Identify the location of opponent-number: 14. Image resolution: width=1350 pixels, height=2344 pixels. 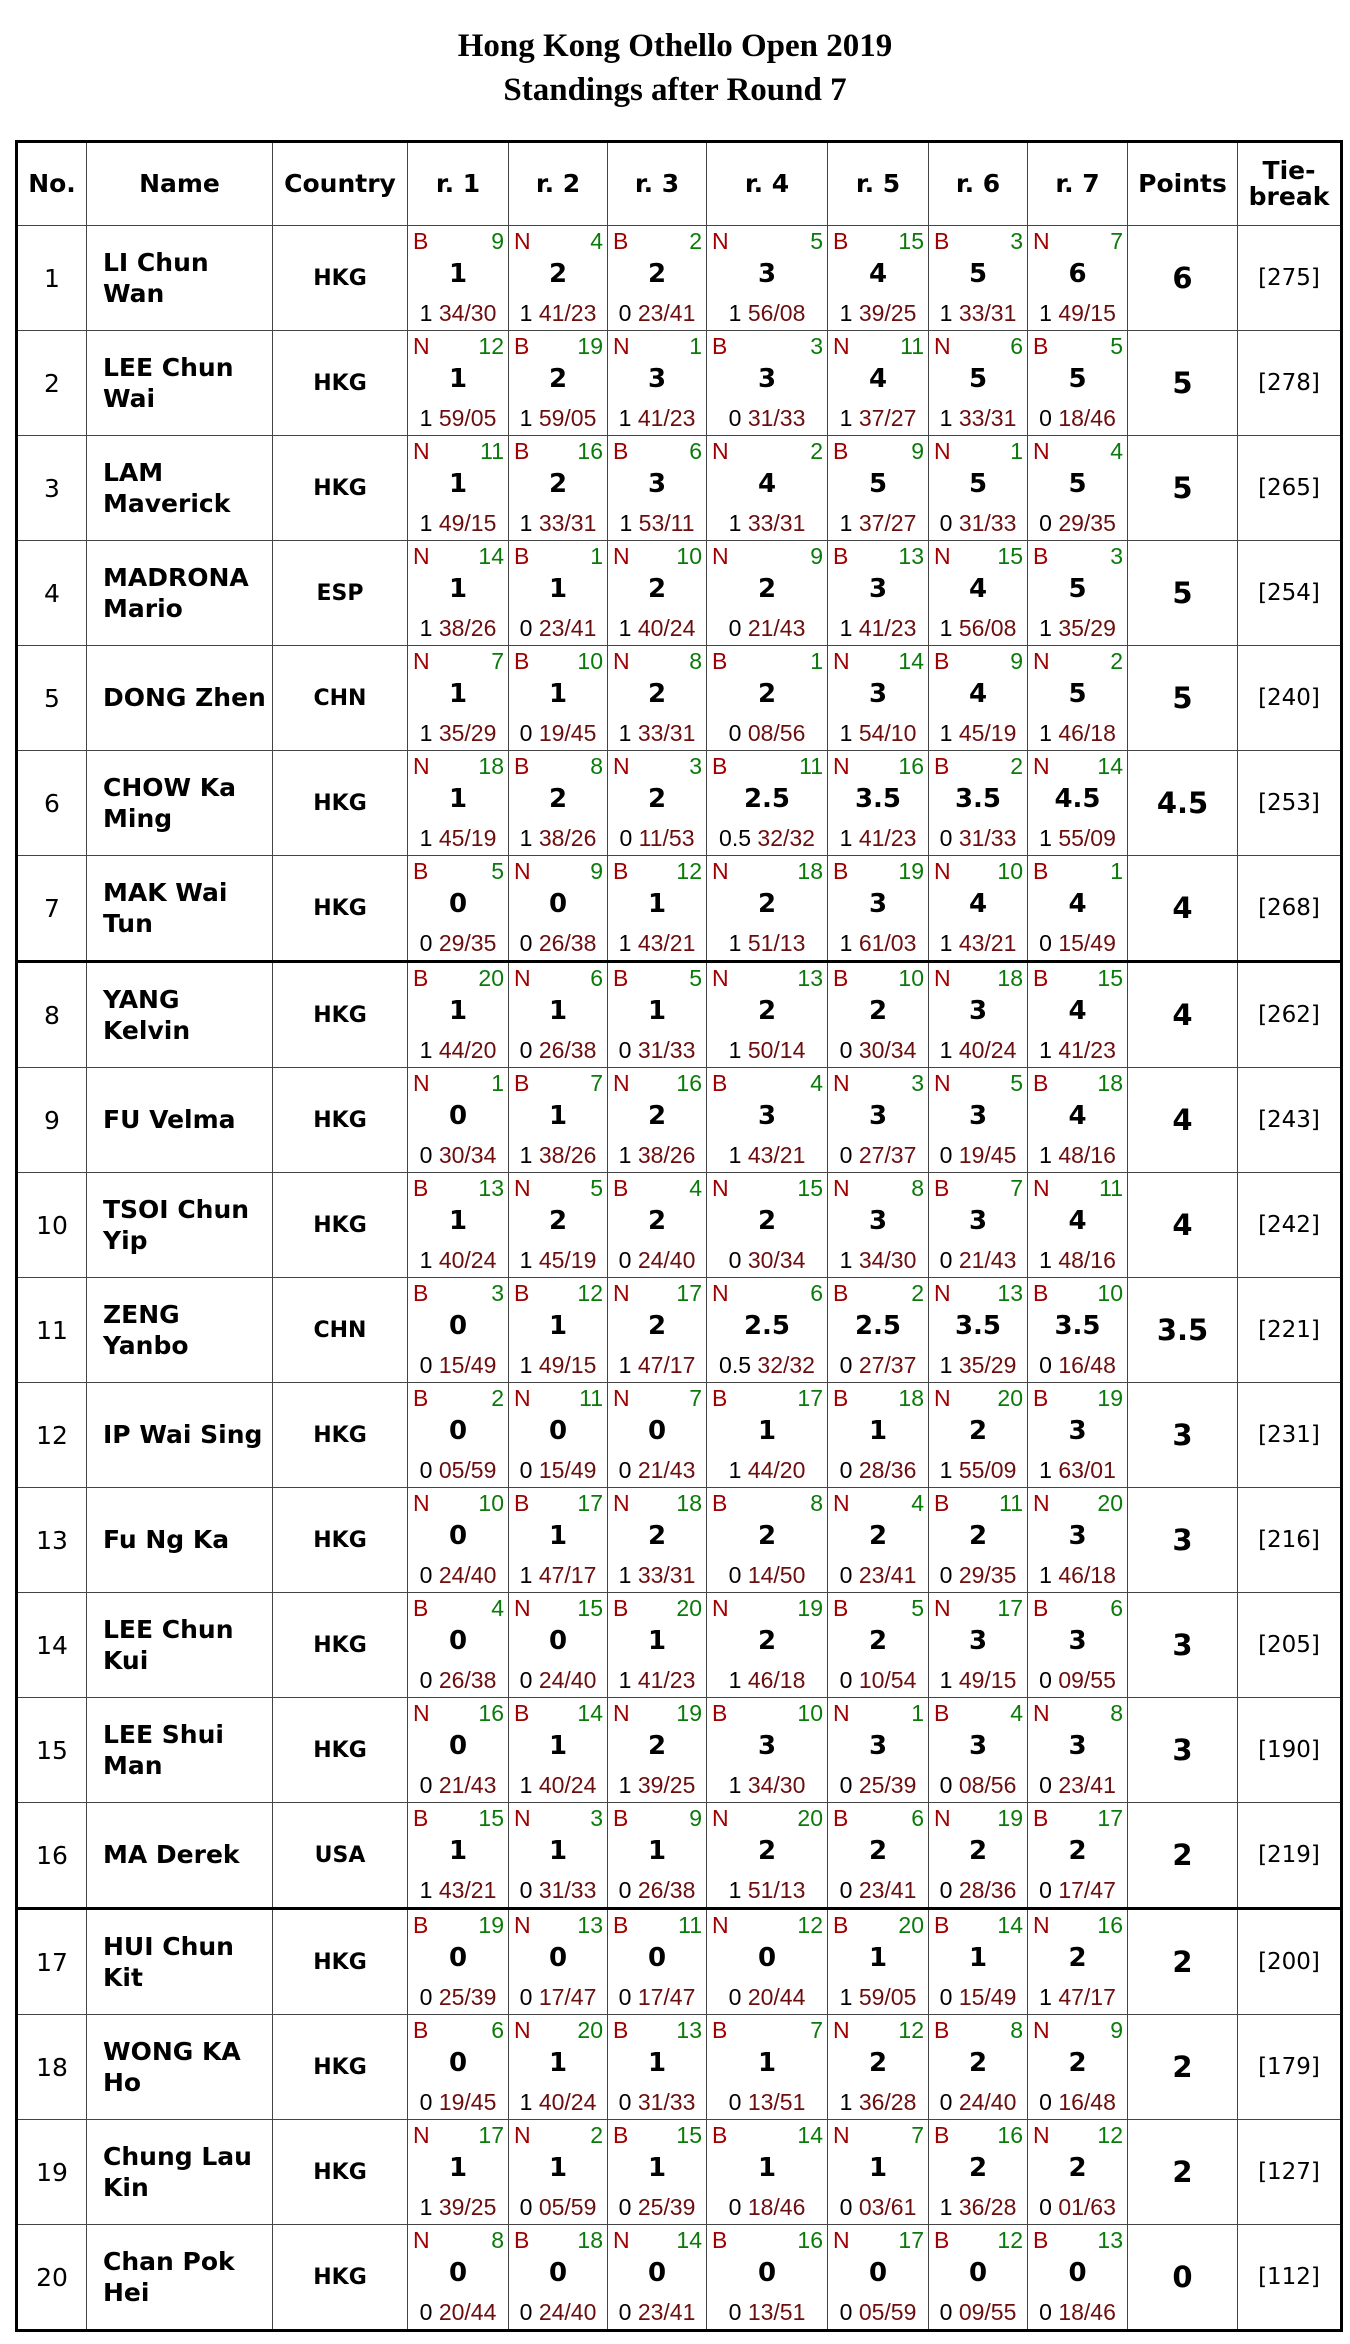
(491, 556).